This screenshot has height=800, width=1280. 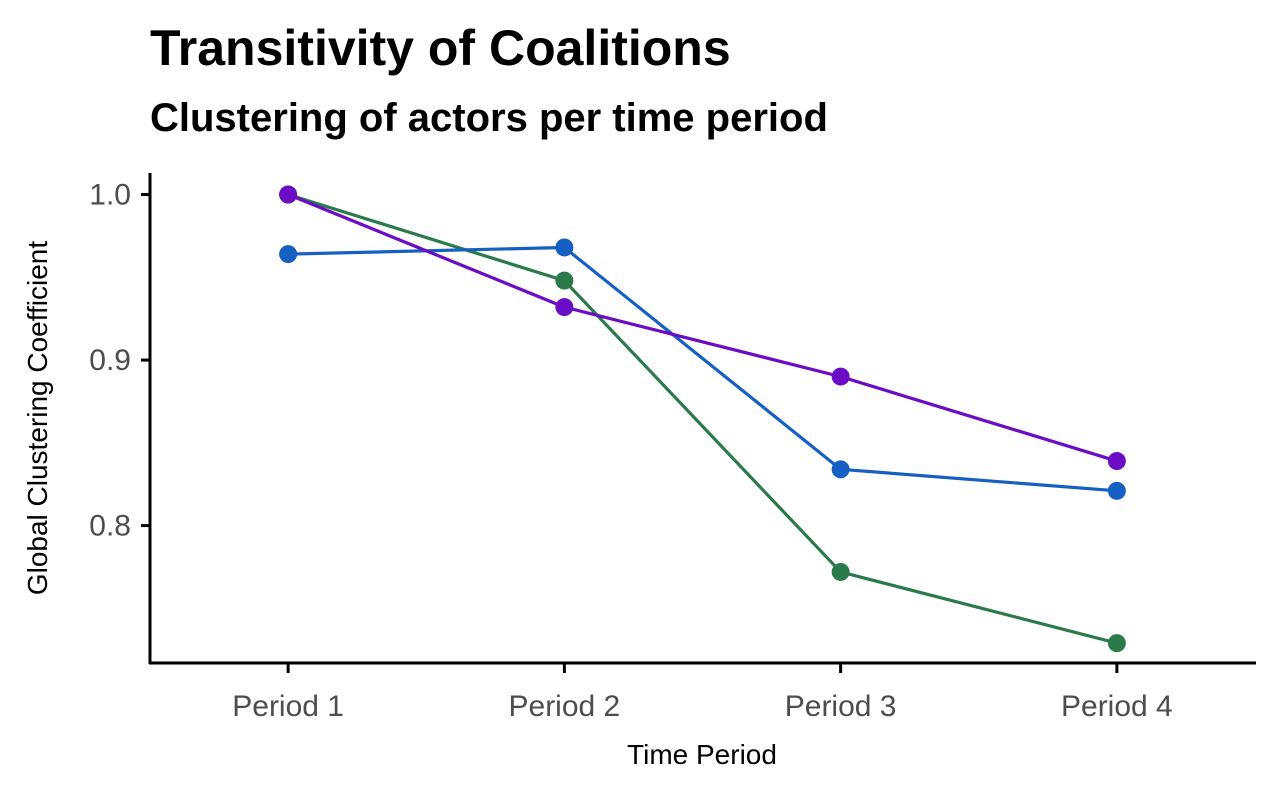 What do you see at coordinates (110, 360) in the screenshot?
I see `y-tick-label: 0.9` at bounding box center [110, 360].